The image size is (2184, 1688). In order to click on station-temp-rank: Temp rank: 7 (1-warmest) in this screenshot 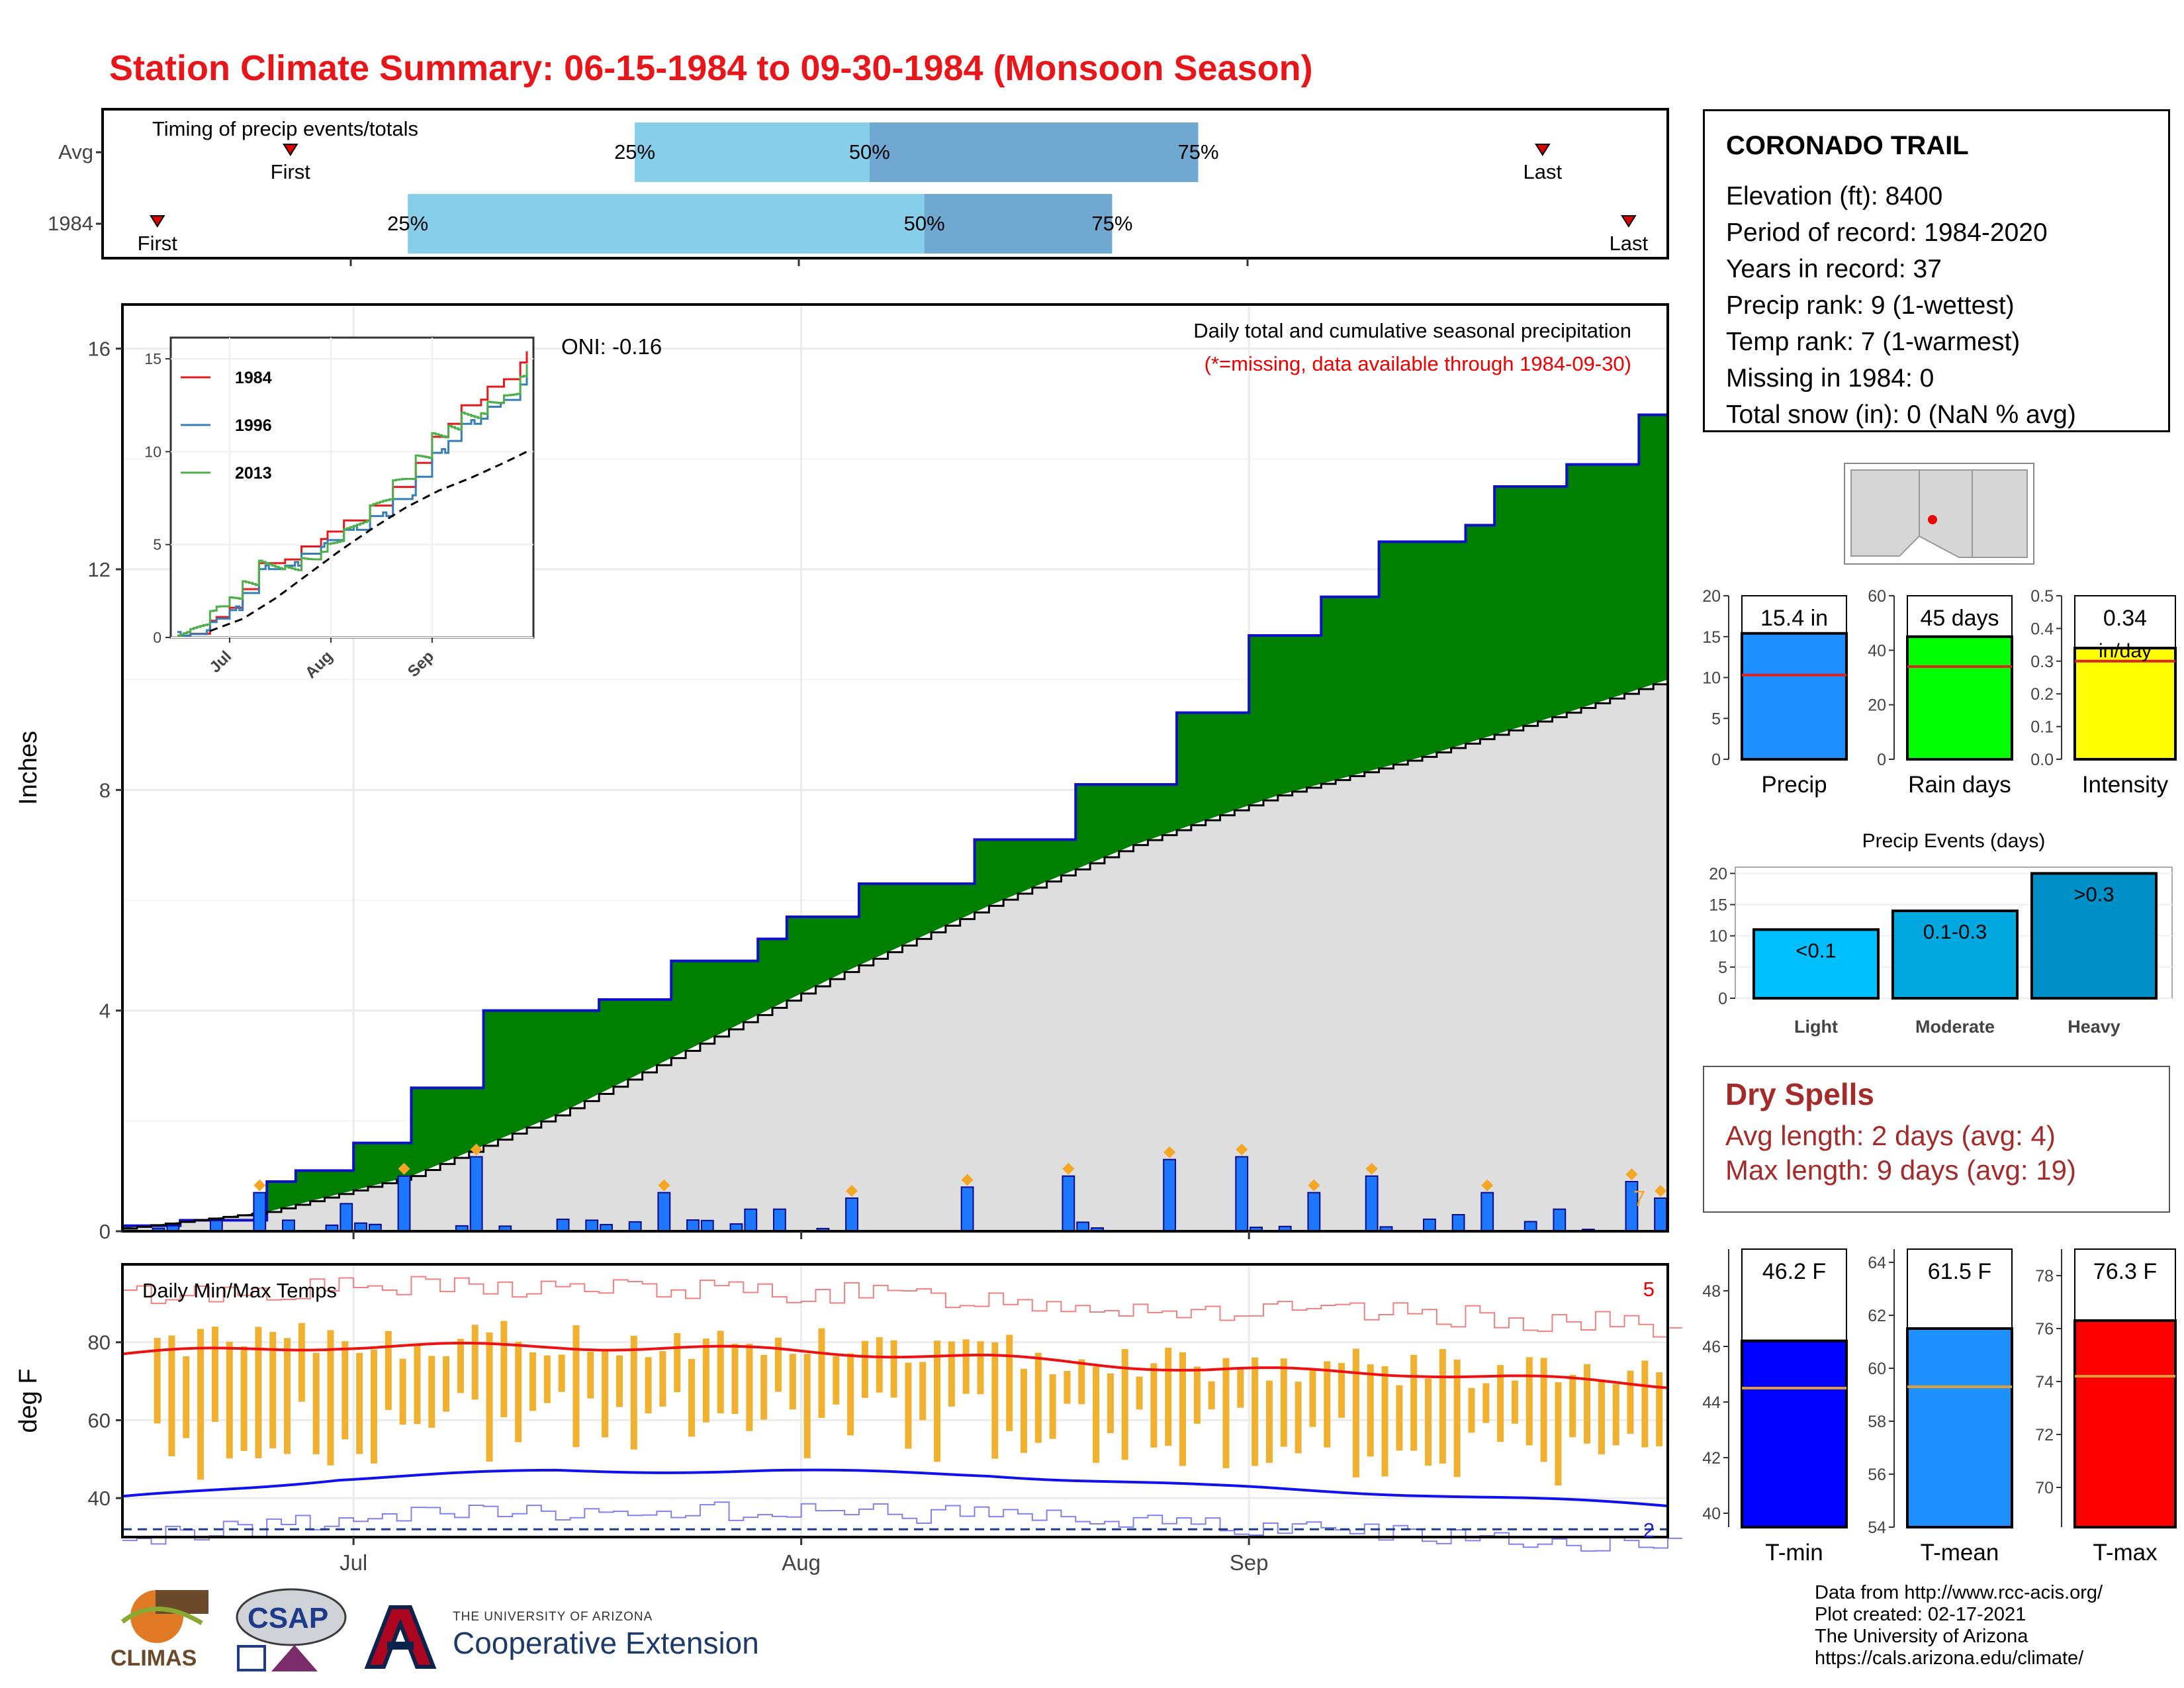, I will do `click(1874, 342)`.